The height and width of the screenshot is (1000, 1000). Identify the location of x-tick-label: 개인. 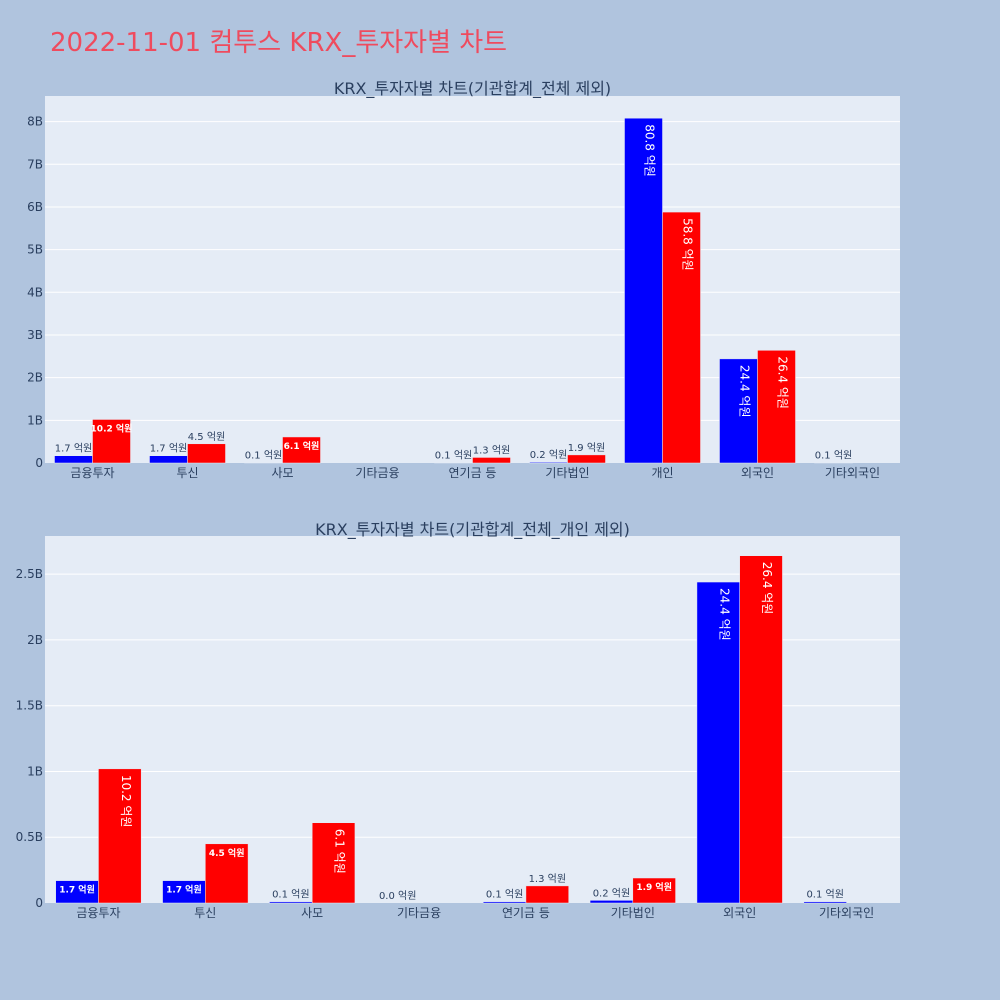
(662, 473).